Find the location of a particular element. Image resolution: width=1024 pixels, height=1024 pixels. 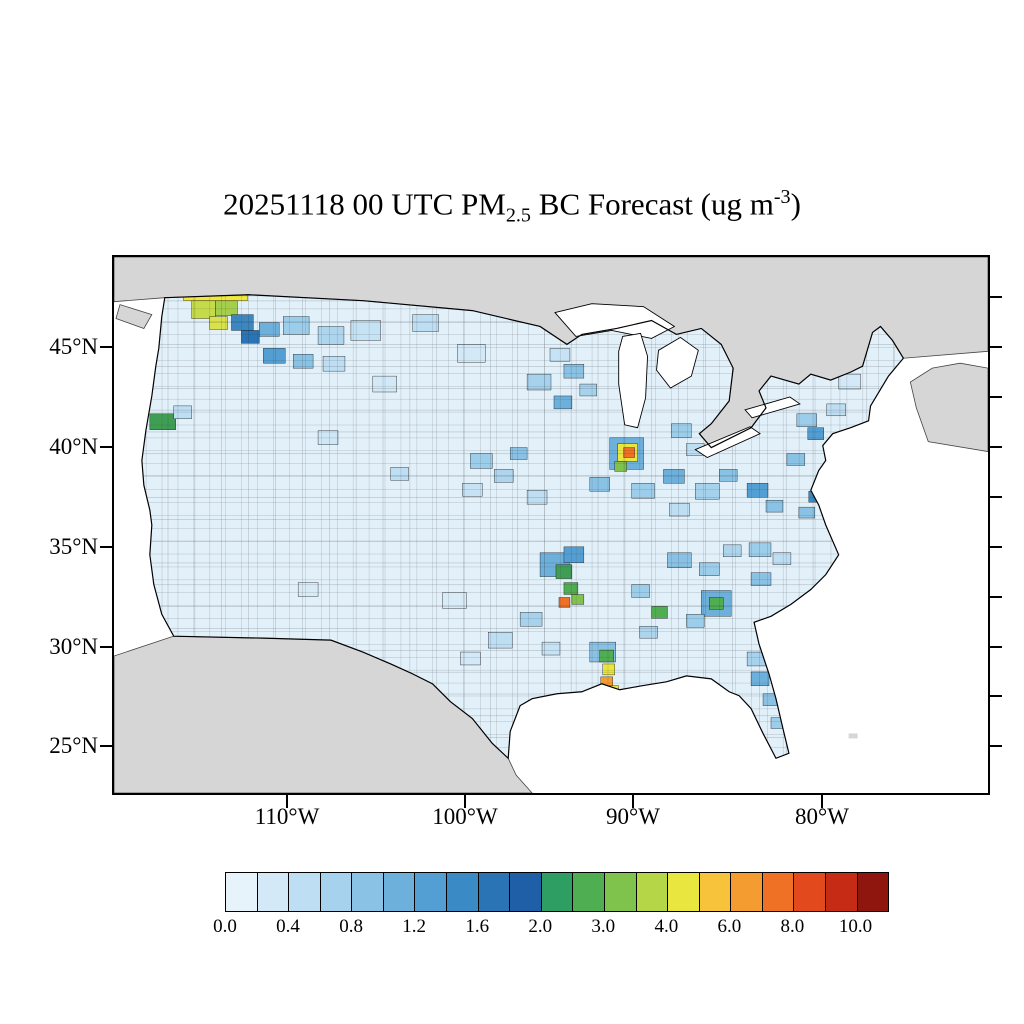

lake-michigan is located at coordinates (633, 380).